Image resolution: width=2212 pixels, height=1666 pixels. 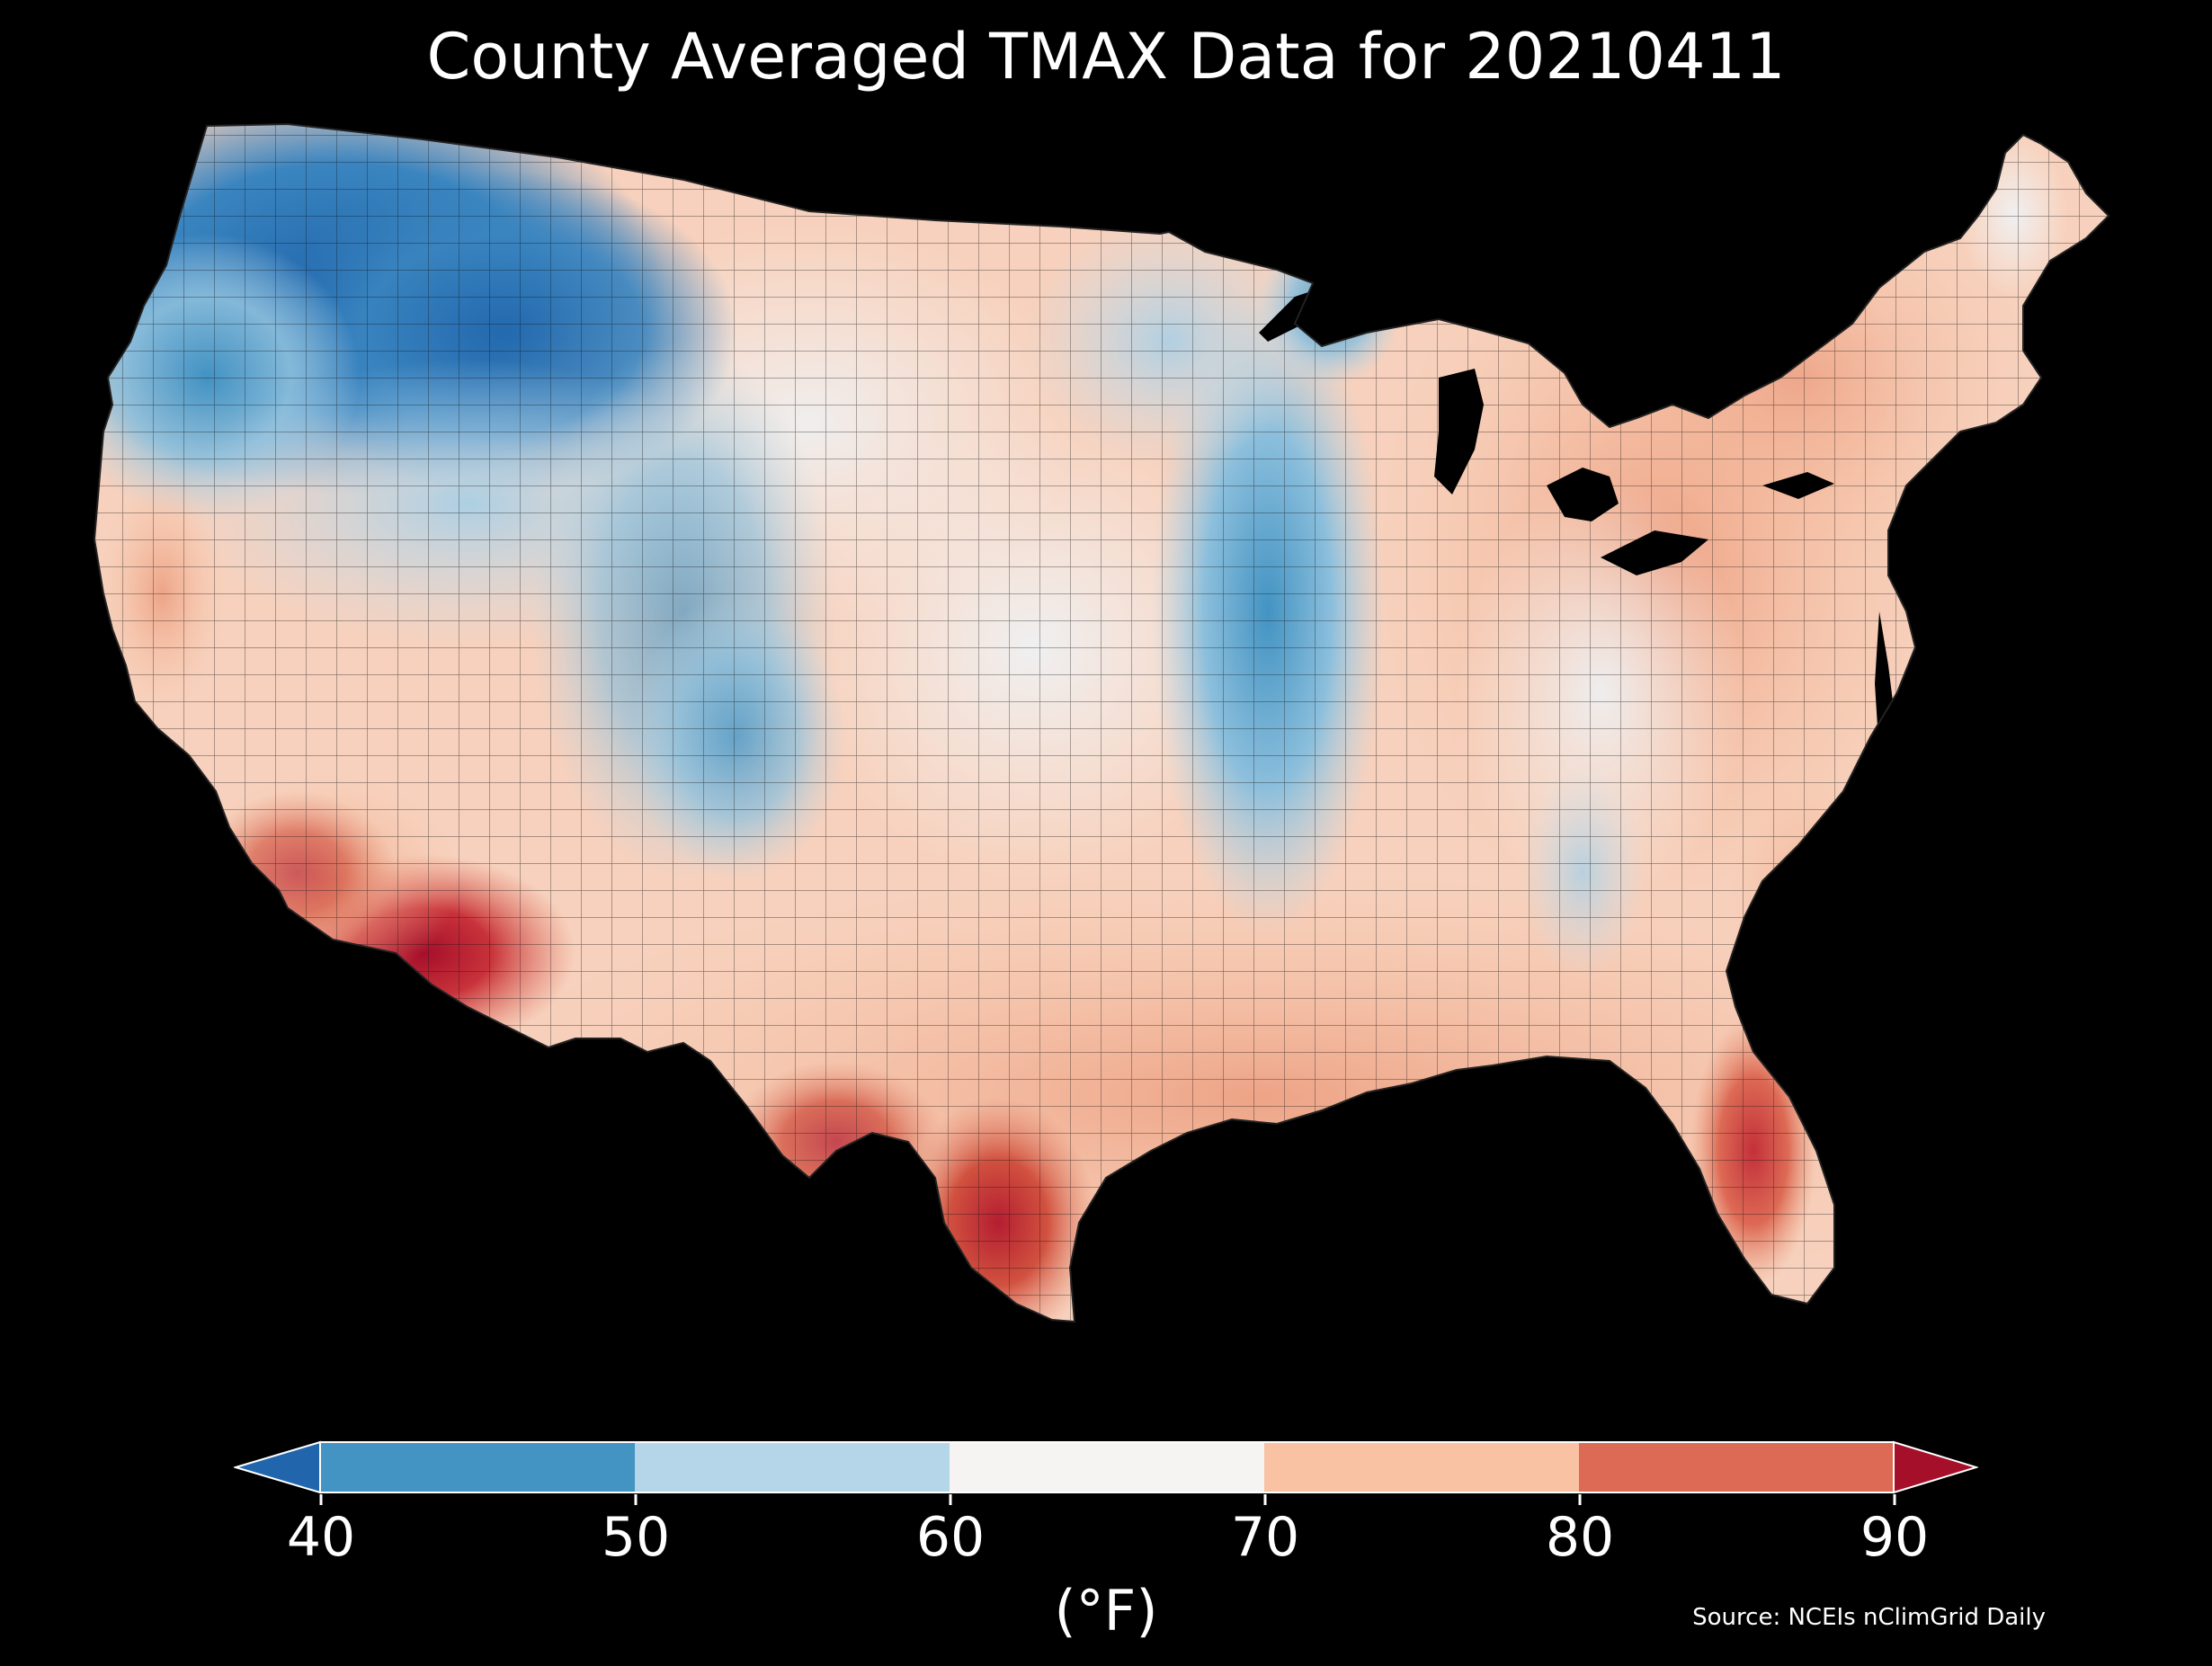 What do you see at coordinates (1265, 1537) in the screenshot?
I see `colorbar-label-70: 70` at bounding box center [1265, 1537].